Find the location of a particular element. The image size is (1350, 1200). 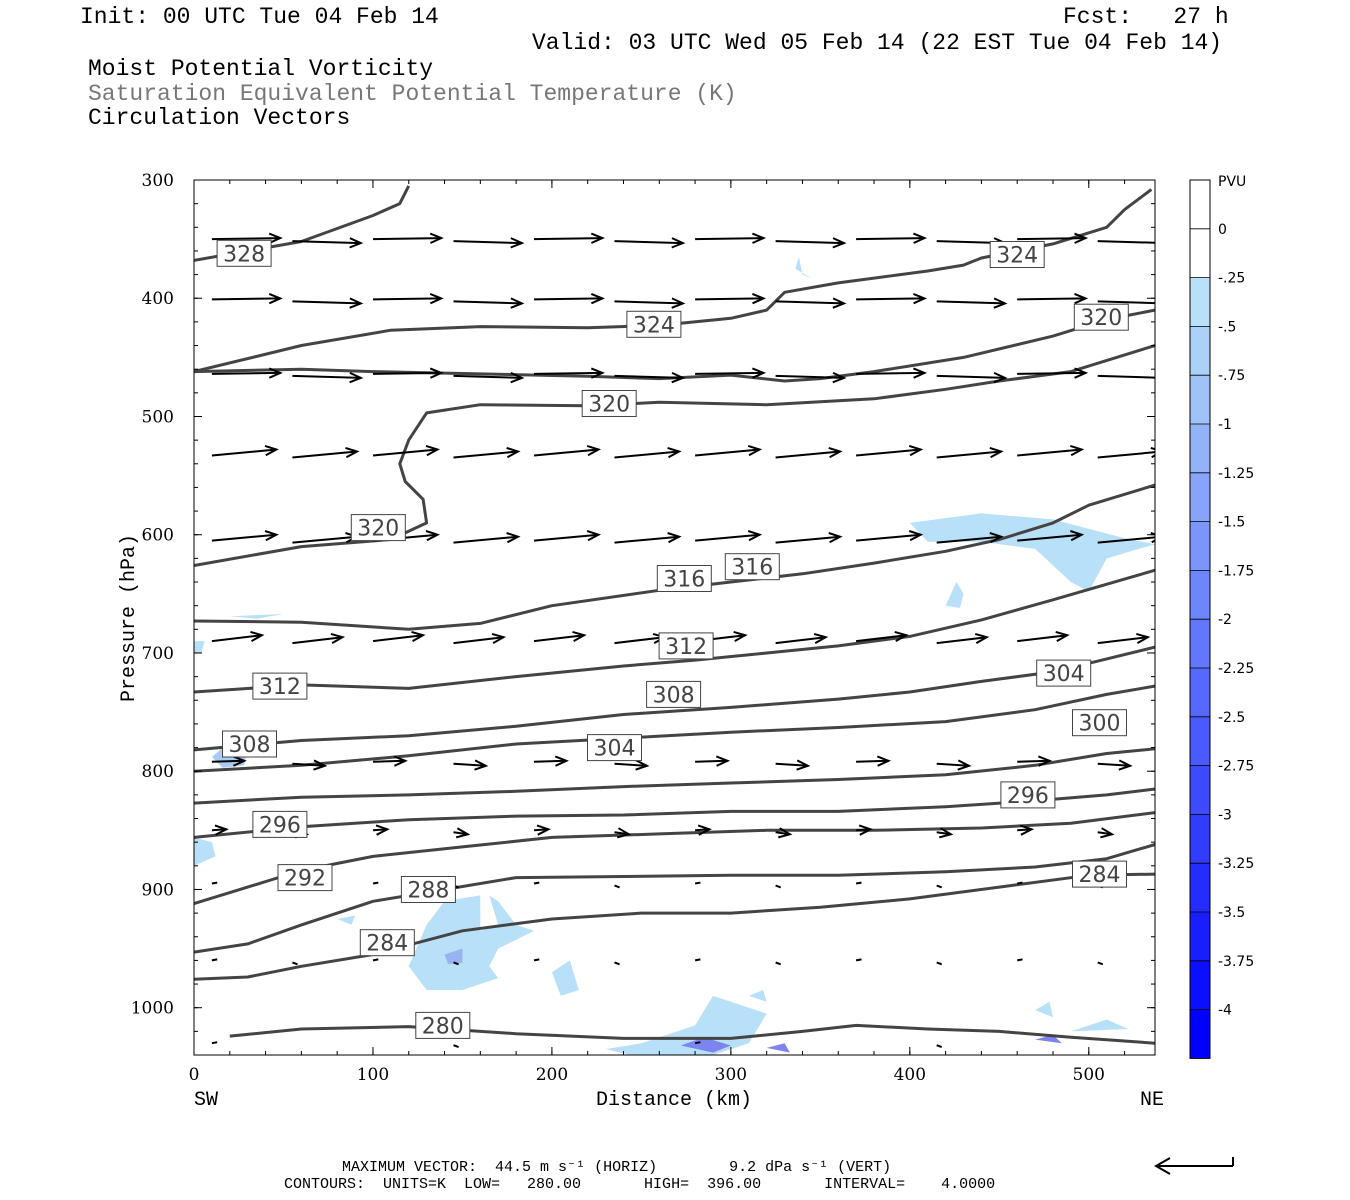

x-tick-label-200: 200 is located at coordinates (552, 1075).